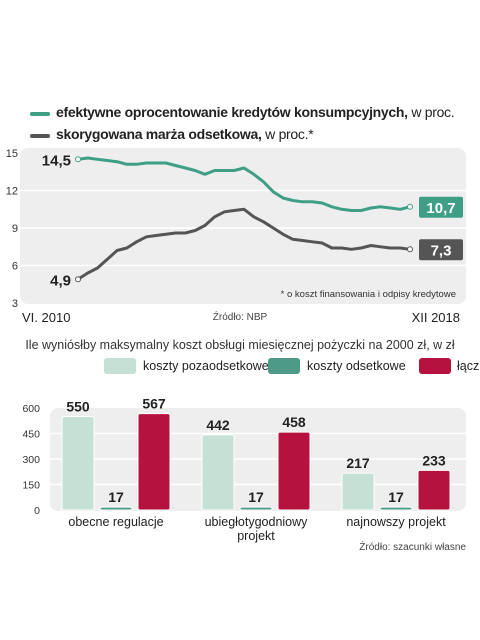 This screenshot has width=480, height=640. What do you see at coordinates (410, 206) in the screenshot?
I see `series-1-end-point` at bounding box center [410, 206].